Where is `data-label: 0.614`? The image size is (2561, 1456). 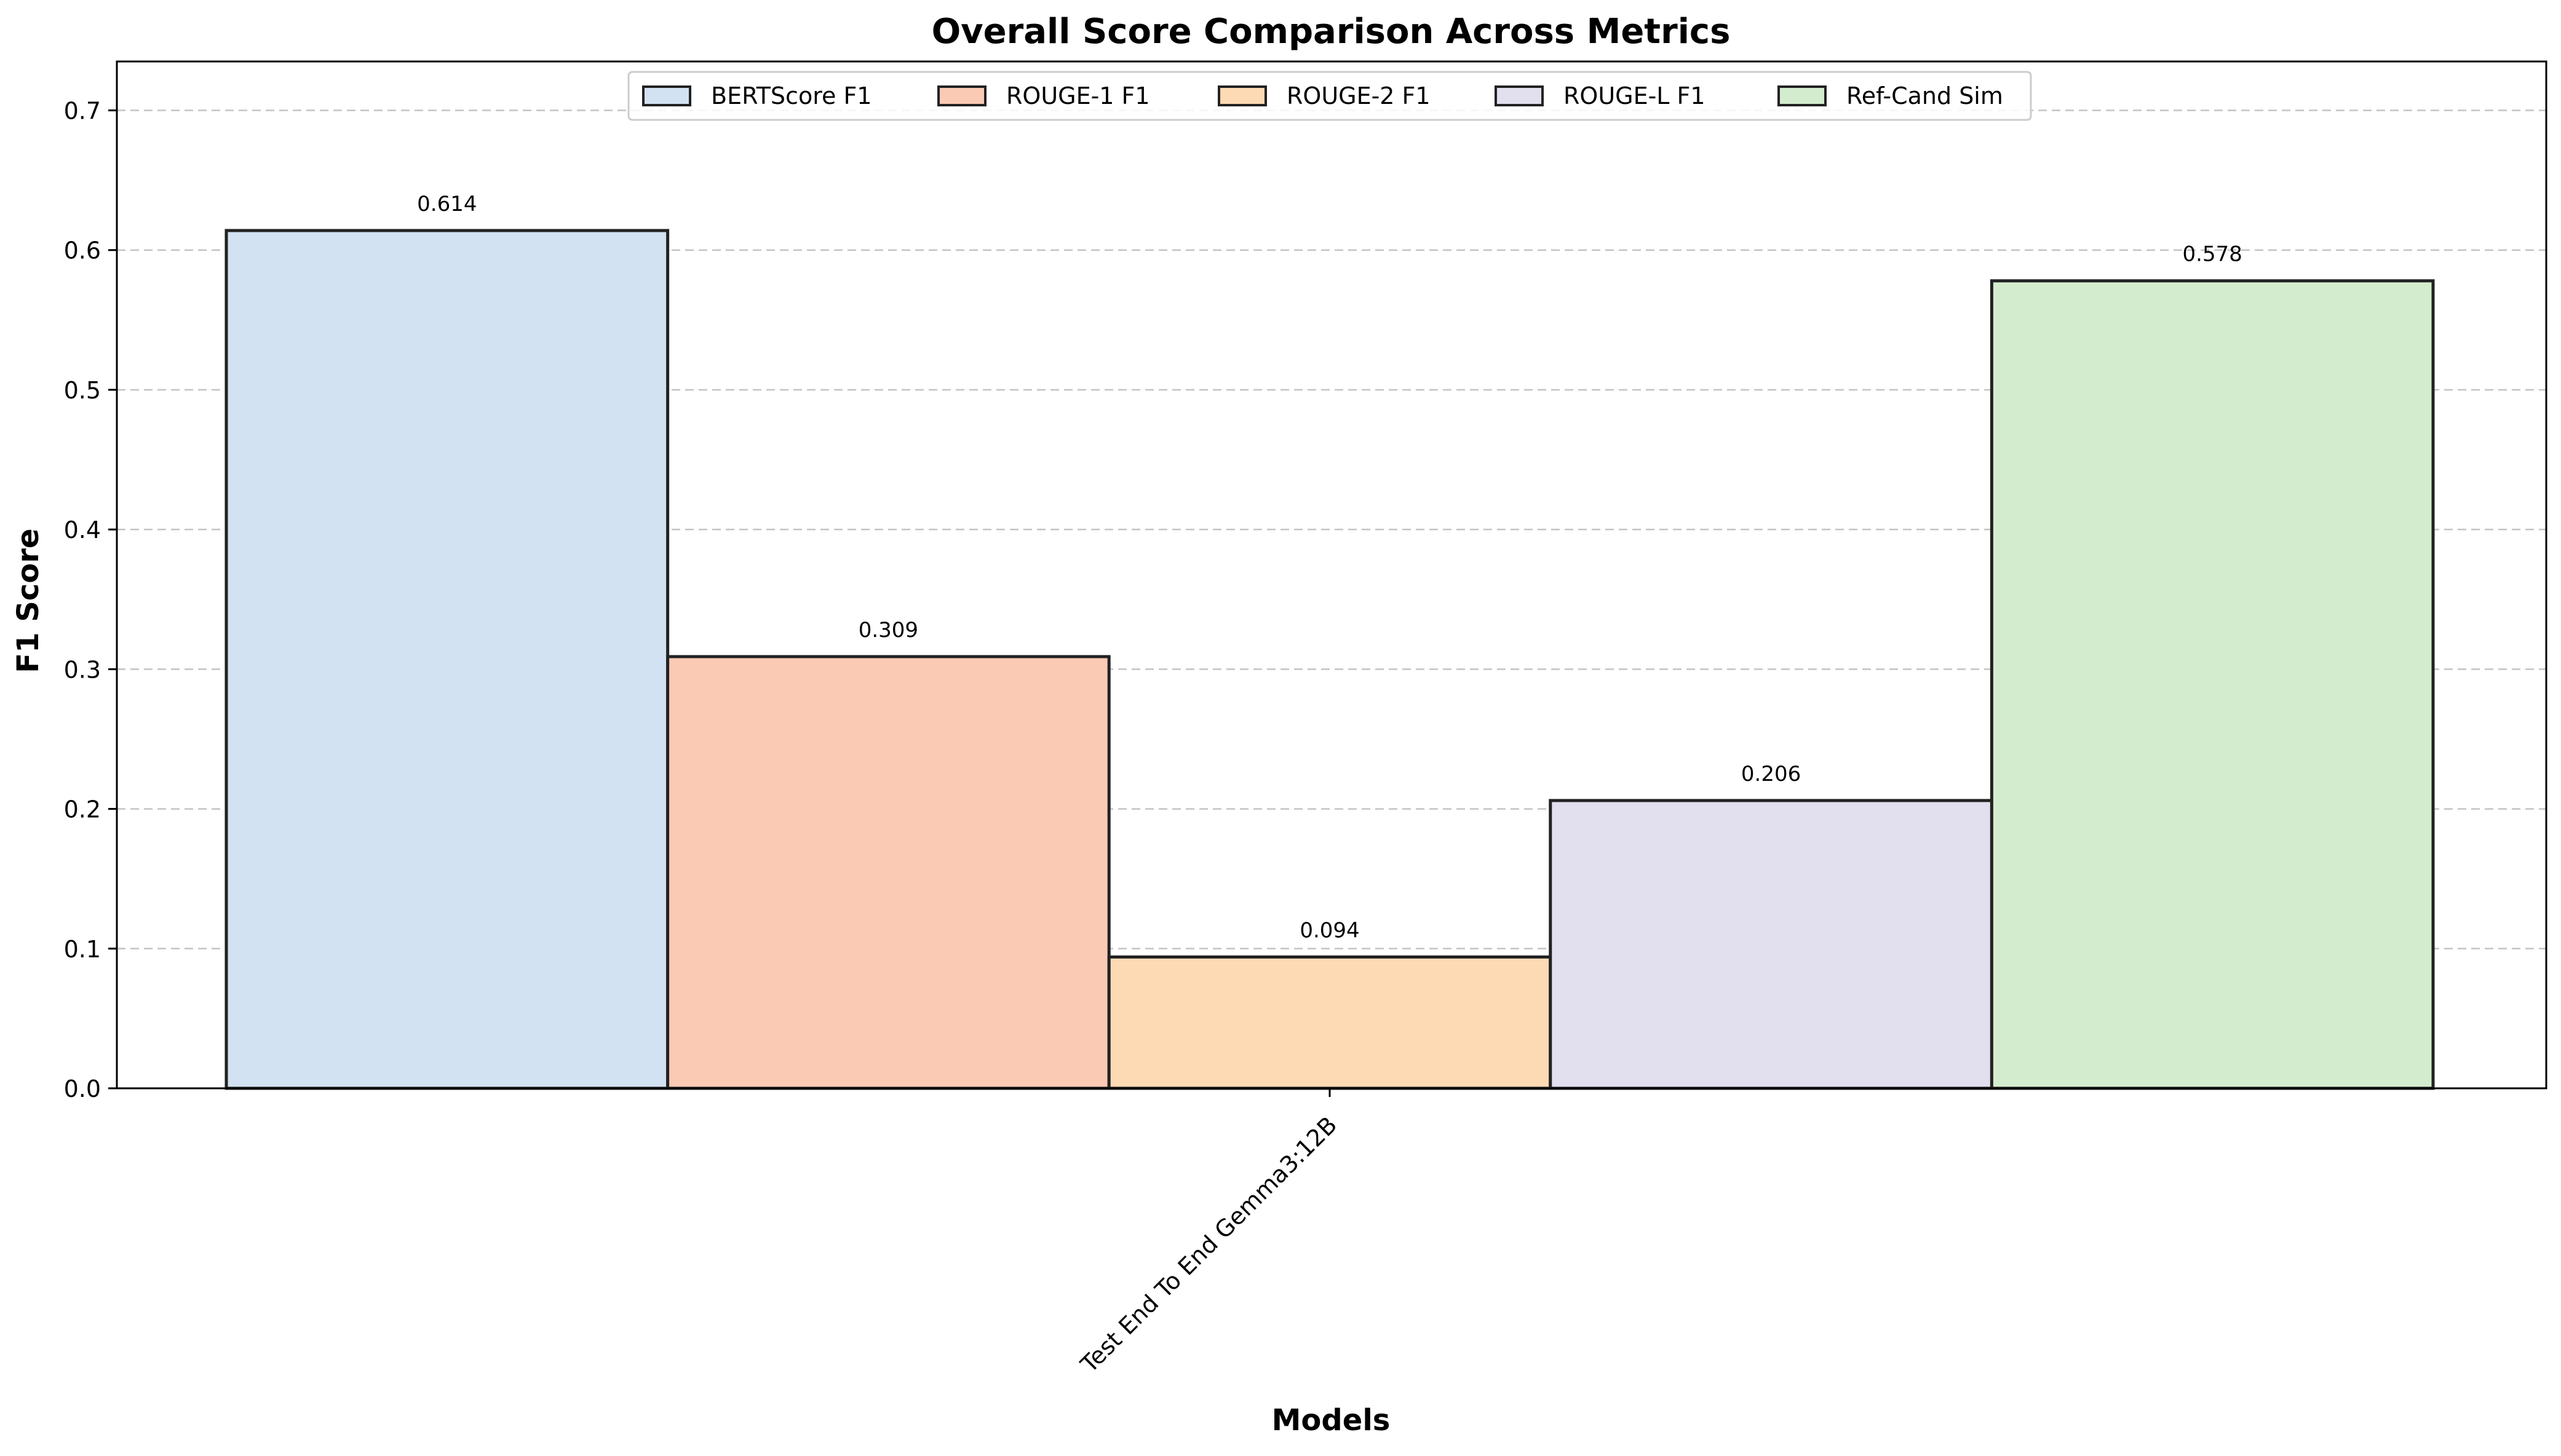 data-label: 0.614 is located at coordinates (447, 204).